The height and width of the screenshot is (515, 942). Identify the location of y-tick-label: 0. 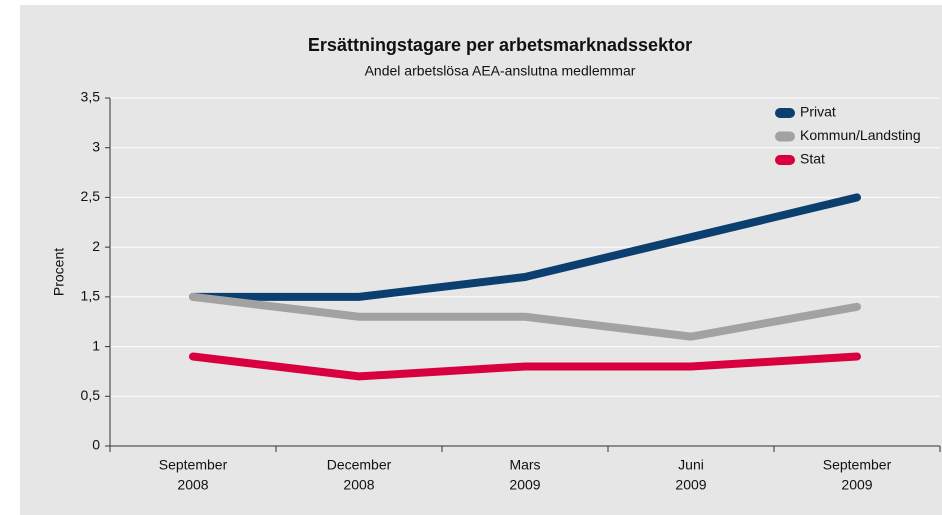
(96, 445).